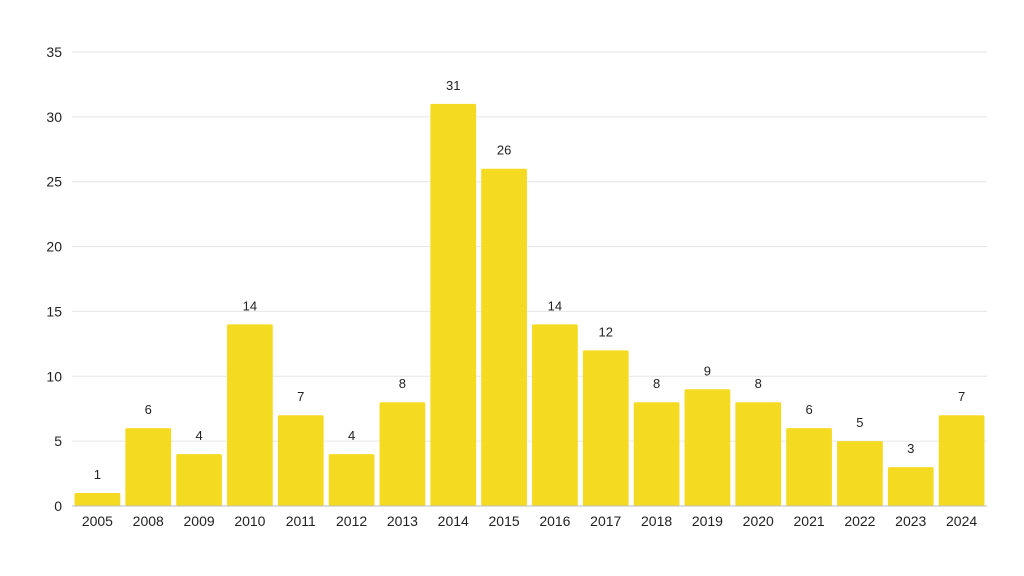 The height and width of the screenshot is (576, 1024). Describe the element at coordinates (250, 305) in the screenshot. I see `data-label-2010: 14` at that location.